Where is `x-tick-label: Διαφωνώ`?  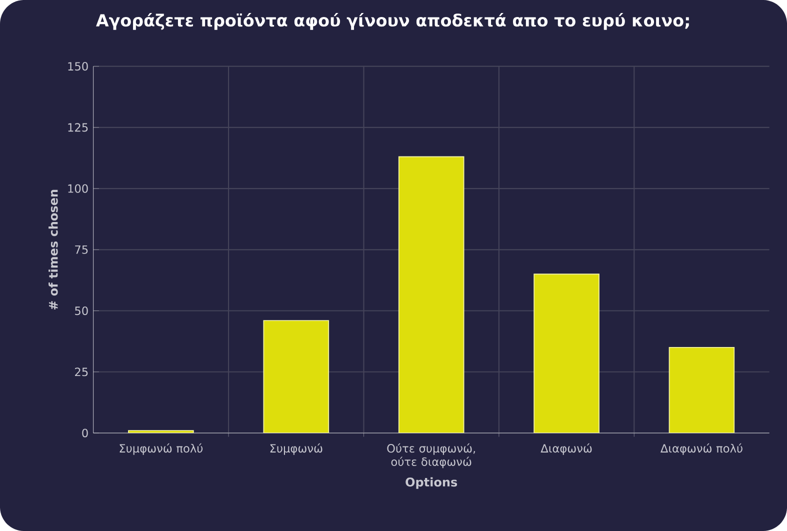 x-tick-label: Διαφωνώ is located at coordinates (566, 449).